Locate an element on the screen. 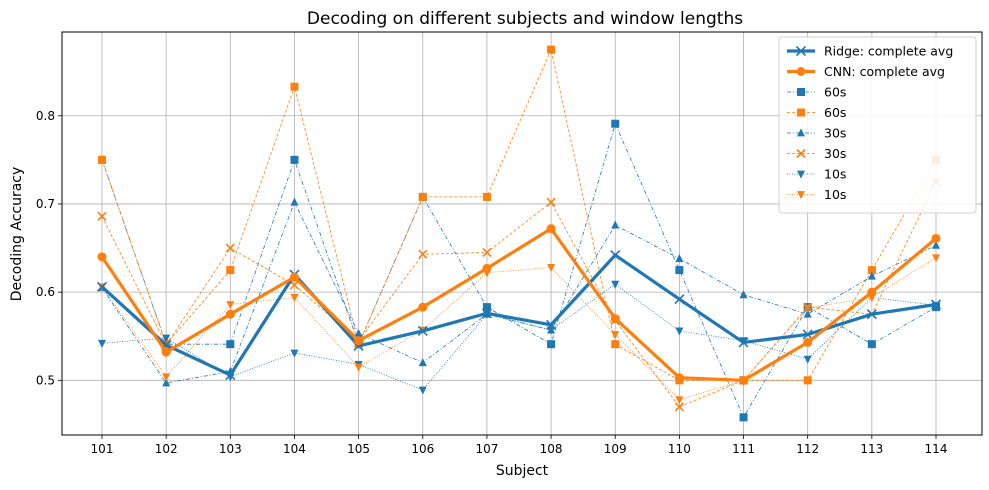  x-tick-label: 104 is located at coordinates (294, 449).